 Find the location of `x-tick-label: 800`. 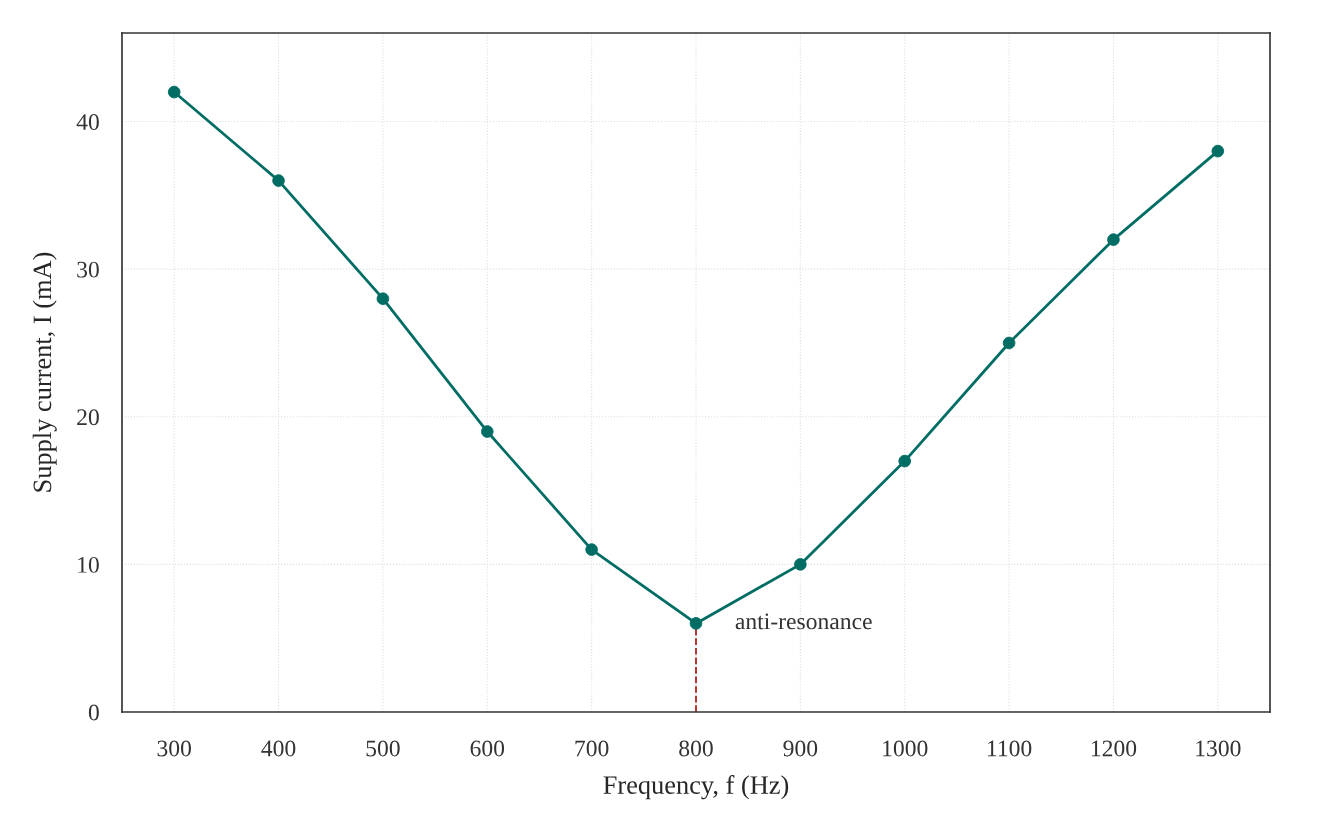

x-tick-label: 800 is located at coordinates (696, 748).